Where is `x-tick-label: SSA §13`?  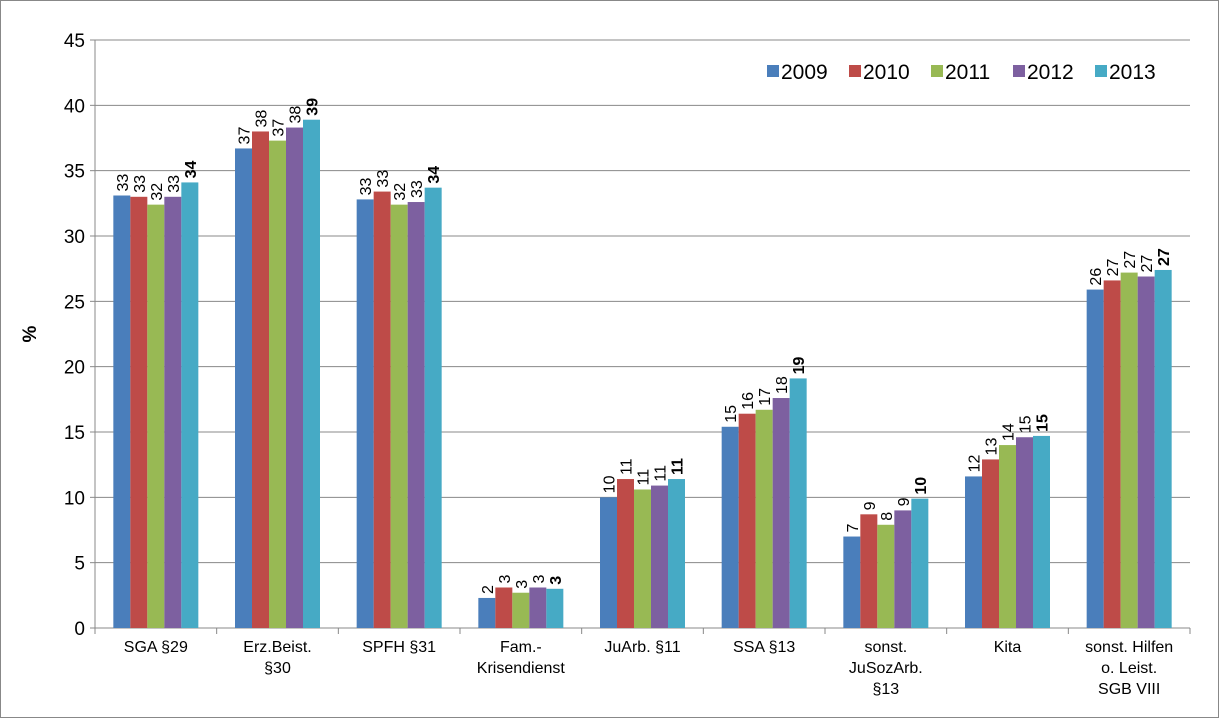 x-tick-label: SSA §13 is located at coordinates (764, 647).